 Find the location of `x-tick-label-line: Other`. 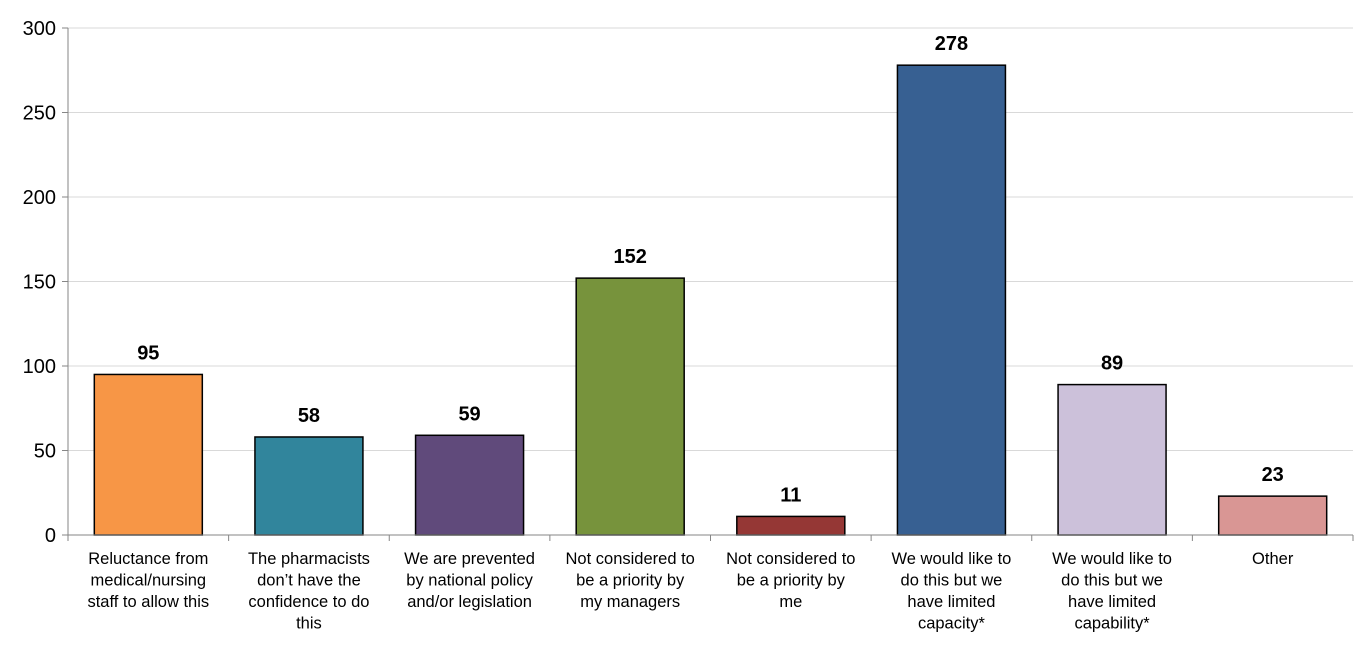

x-tick-label-line: Other is located at coordinates (1273, 559).